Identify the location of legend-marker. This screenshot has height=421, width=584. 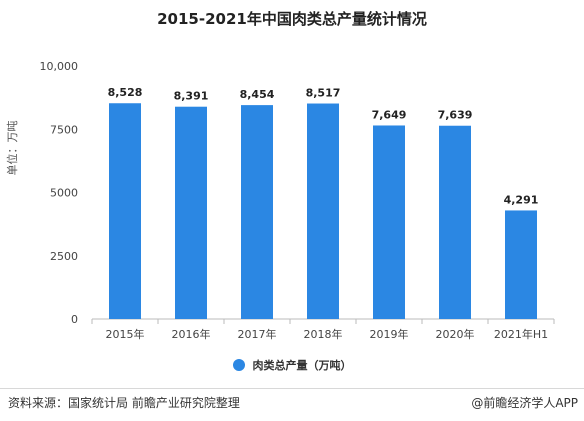
(238, 365).